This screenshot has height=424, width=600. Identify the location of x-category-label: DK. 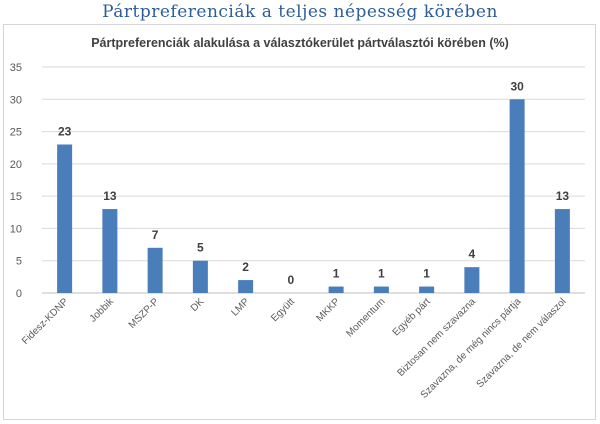
(198, 305).